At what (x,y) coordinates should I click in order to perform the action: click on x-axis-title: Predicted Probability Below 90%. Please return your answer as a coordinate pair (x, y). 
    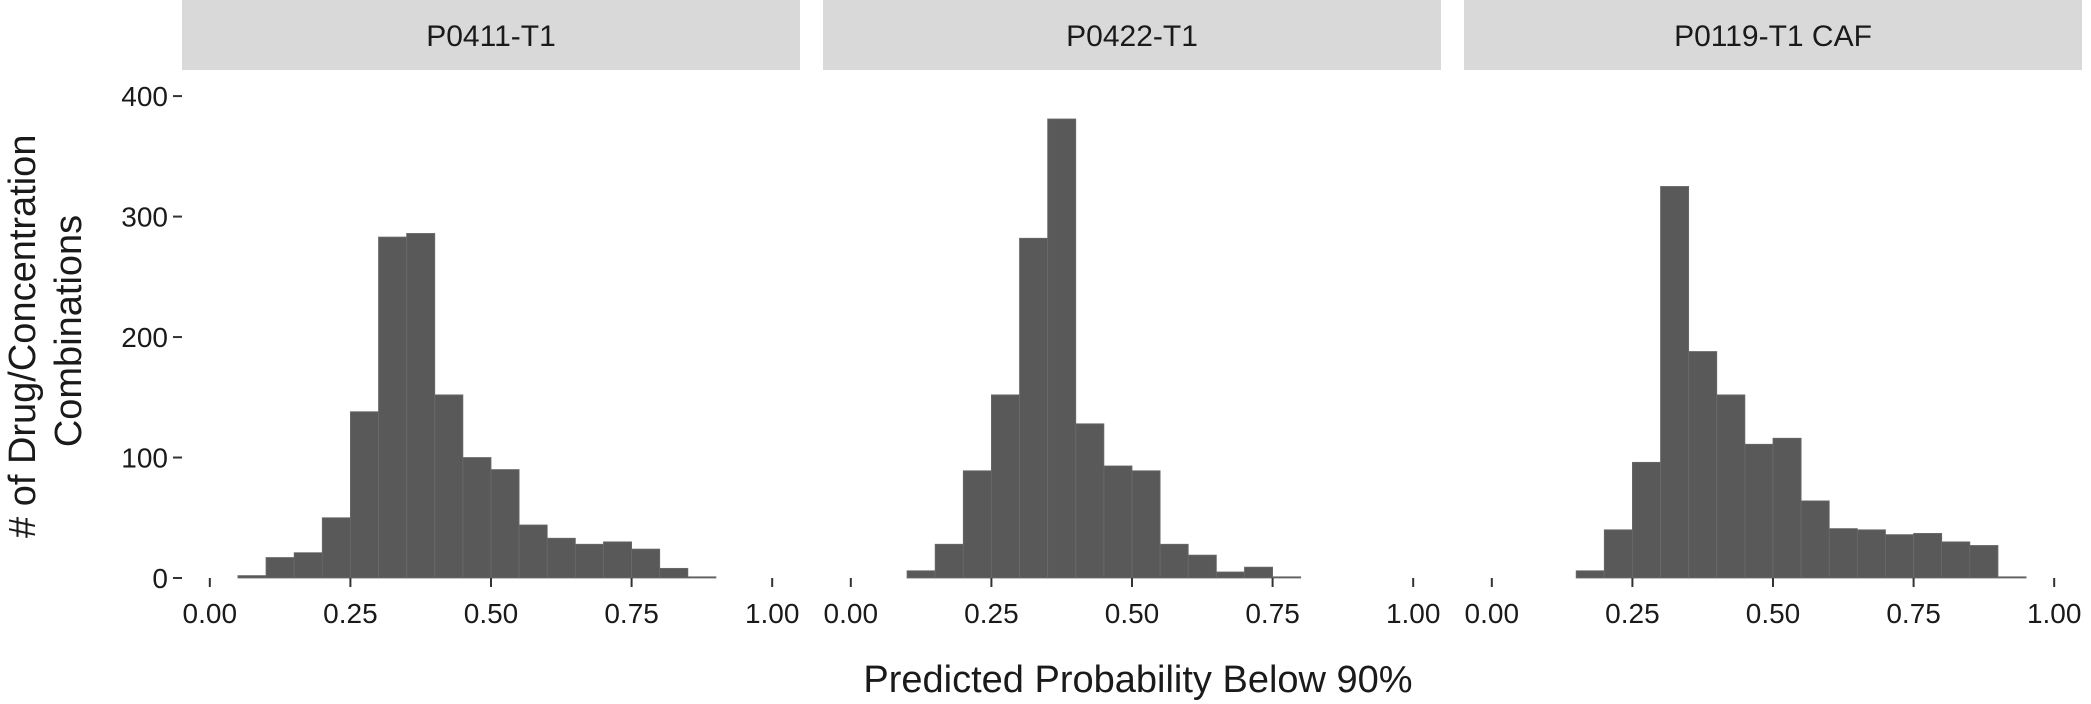
    Looking at the image, I should click on (1137, 680).